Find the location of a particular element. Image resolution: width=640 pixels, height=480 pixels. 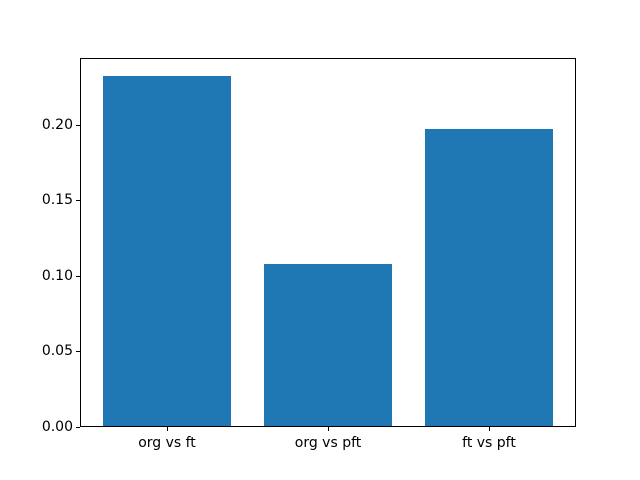

y-tick-label: 0.20 is located at coordinates (57, 124).